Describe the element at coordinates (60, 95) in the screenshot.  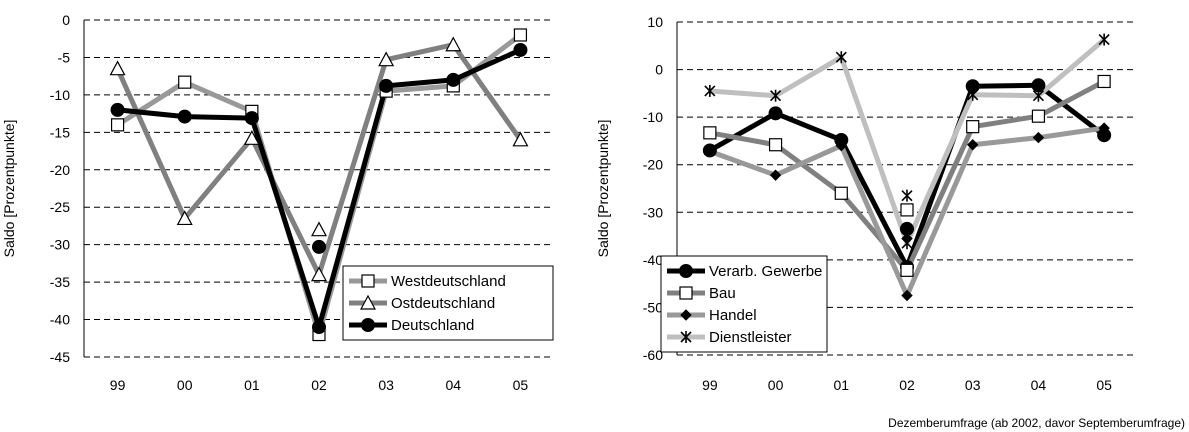
I see `left-ytick-label: -10` at that location.